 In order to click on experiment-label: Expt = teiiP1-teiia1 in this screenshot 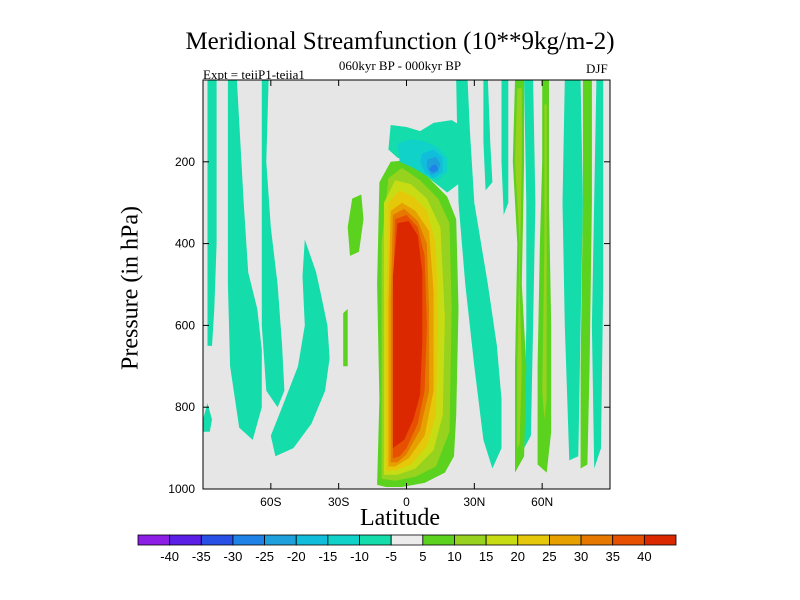, I will do `click(254, 74)`.